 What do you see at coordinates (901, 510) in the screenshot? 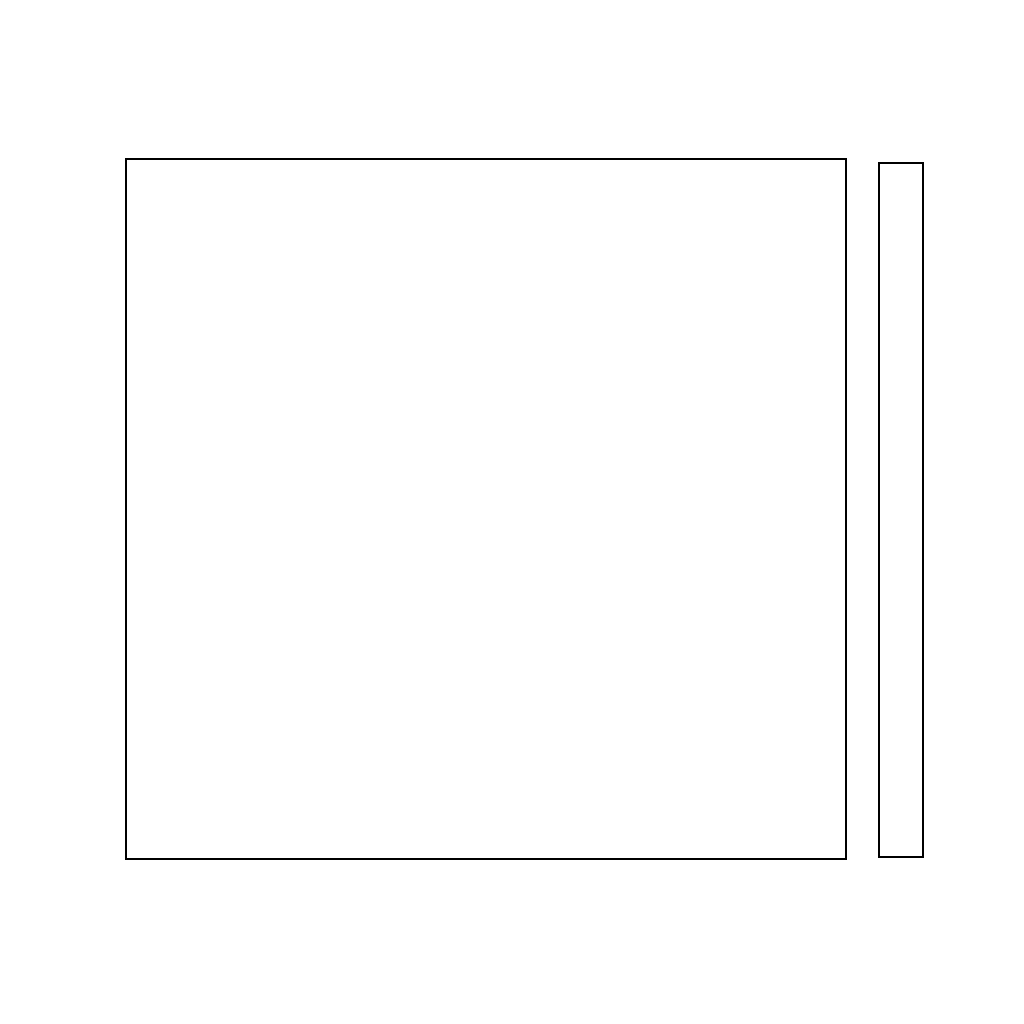
I see `colorbar` at bounding box center [901, 510].